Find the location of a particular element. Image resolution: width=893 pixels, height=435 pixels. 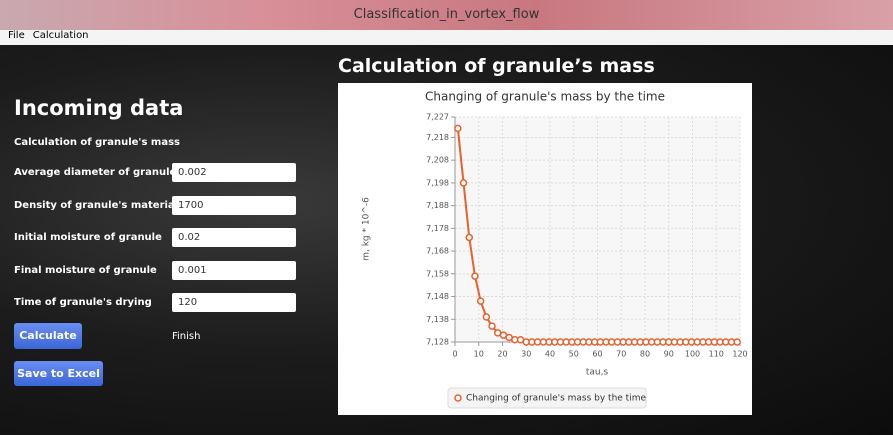

x-tick-label: 40 is located at coordinates (550, 354).